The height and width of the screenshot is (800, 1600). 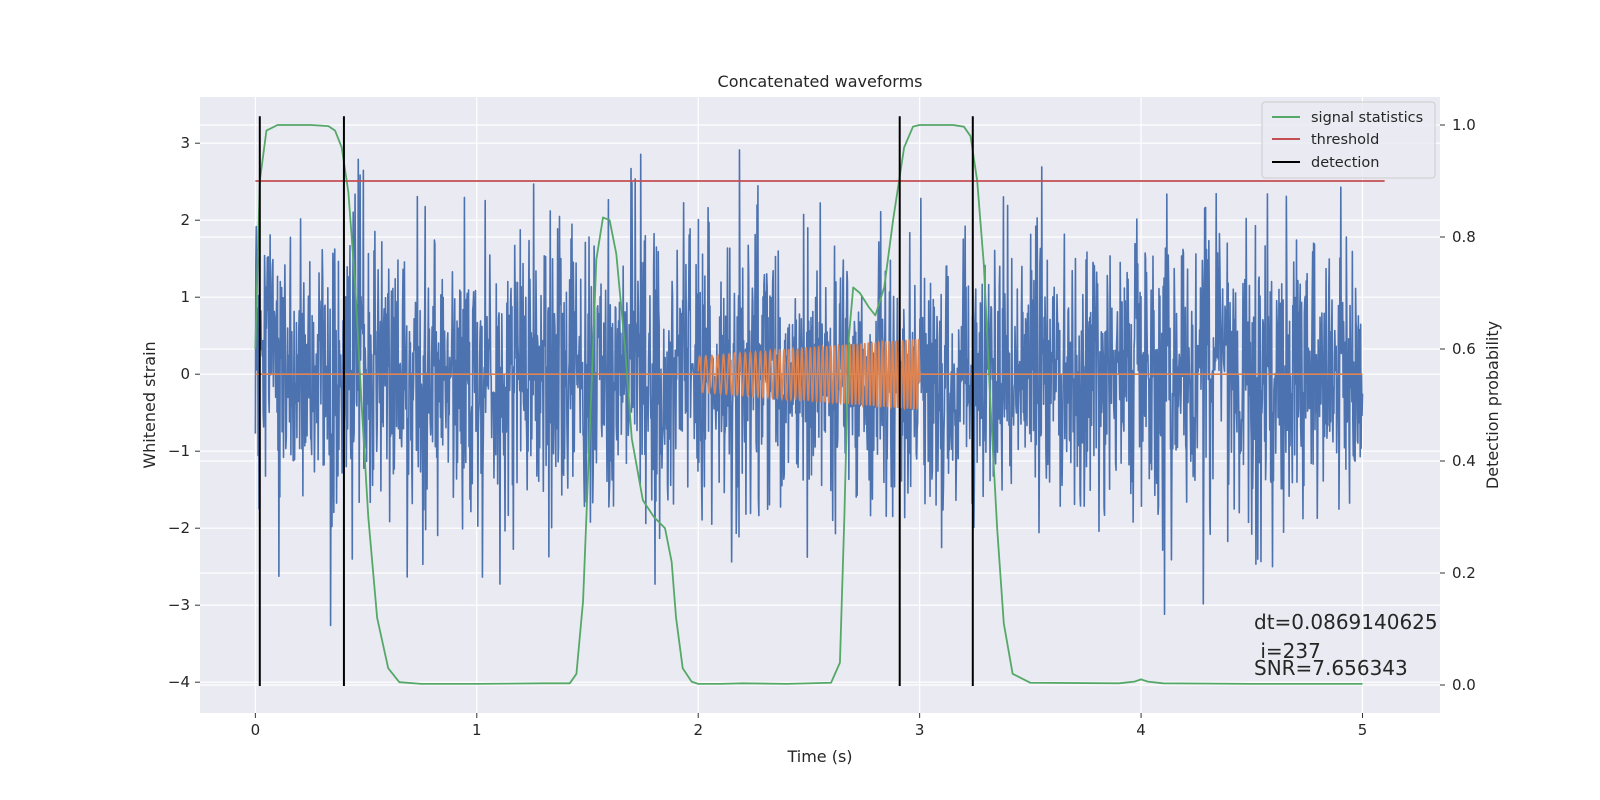 What do you see at coordinates (1363, 730) in the screenshot?
I see `x-tick-label: 5` at bounding box center [1363, 730].